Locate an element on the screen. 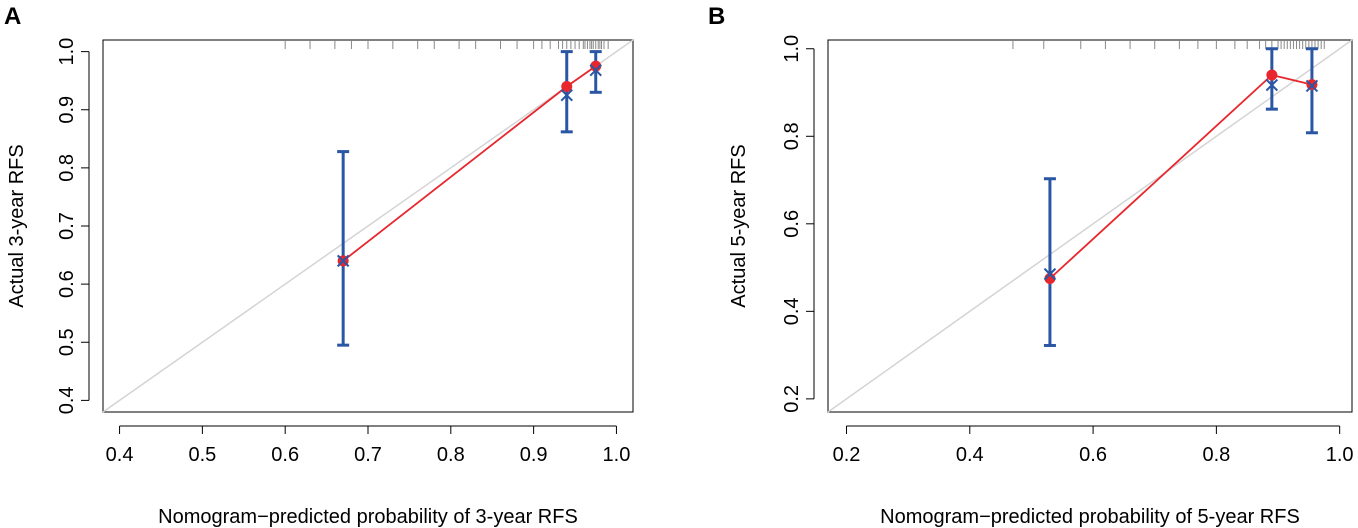 Image resolution: width=1358 pixels, height=528 pixels. panel-b-y-tick-label: 1.0 is located at coordinates (792, 49).